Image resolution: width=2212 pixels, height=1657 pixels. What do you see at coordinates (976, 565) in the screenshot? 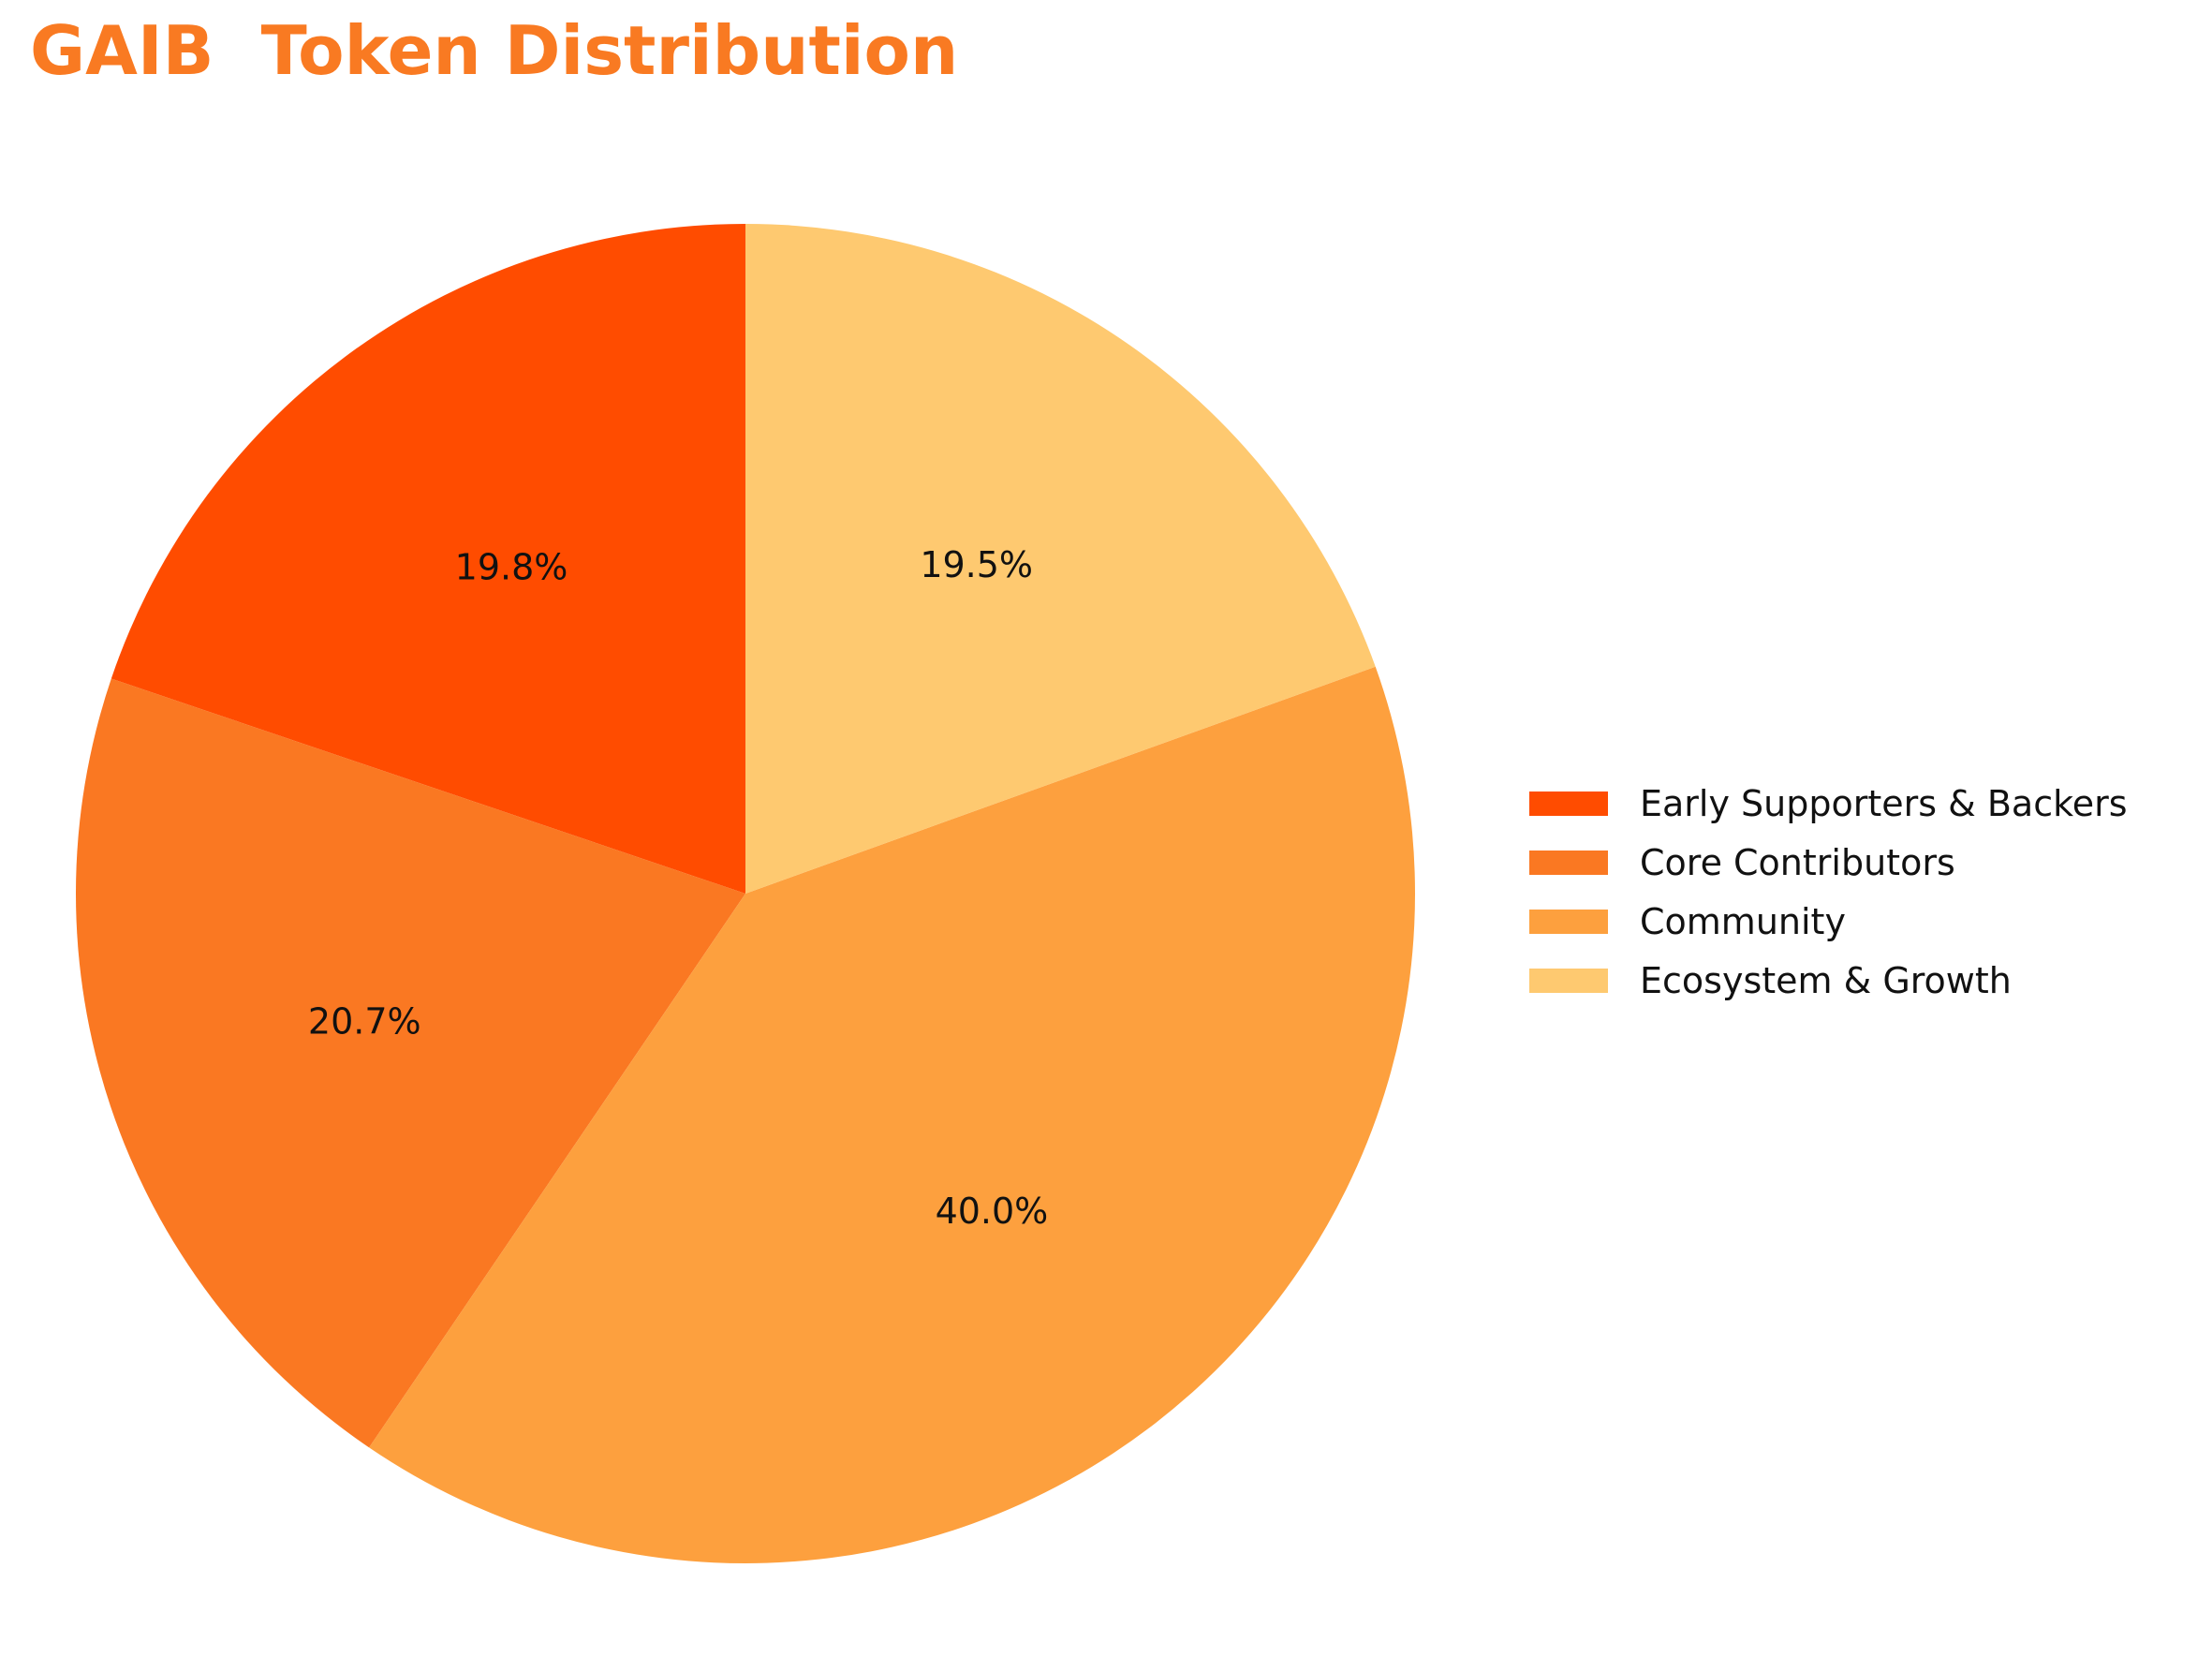
I see `pie-label-ecosystem-growth: 19.5%` at bounding box center [976, 565].